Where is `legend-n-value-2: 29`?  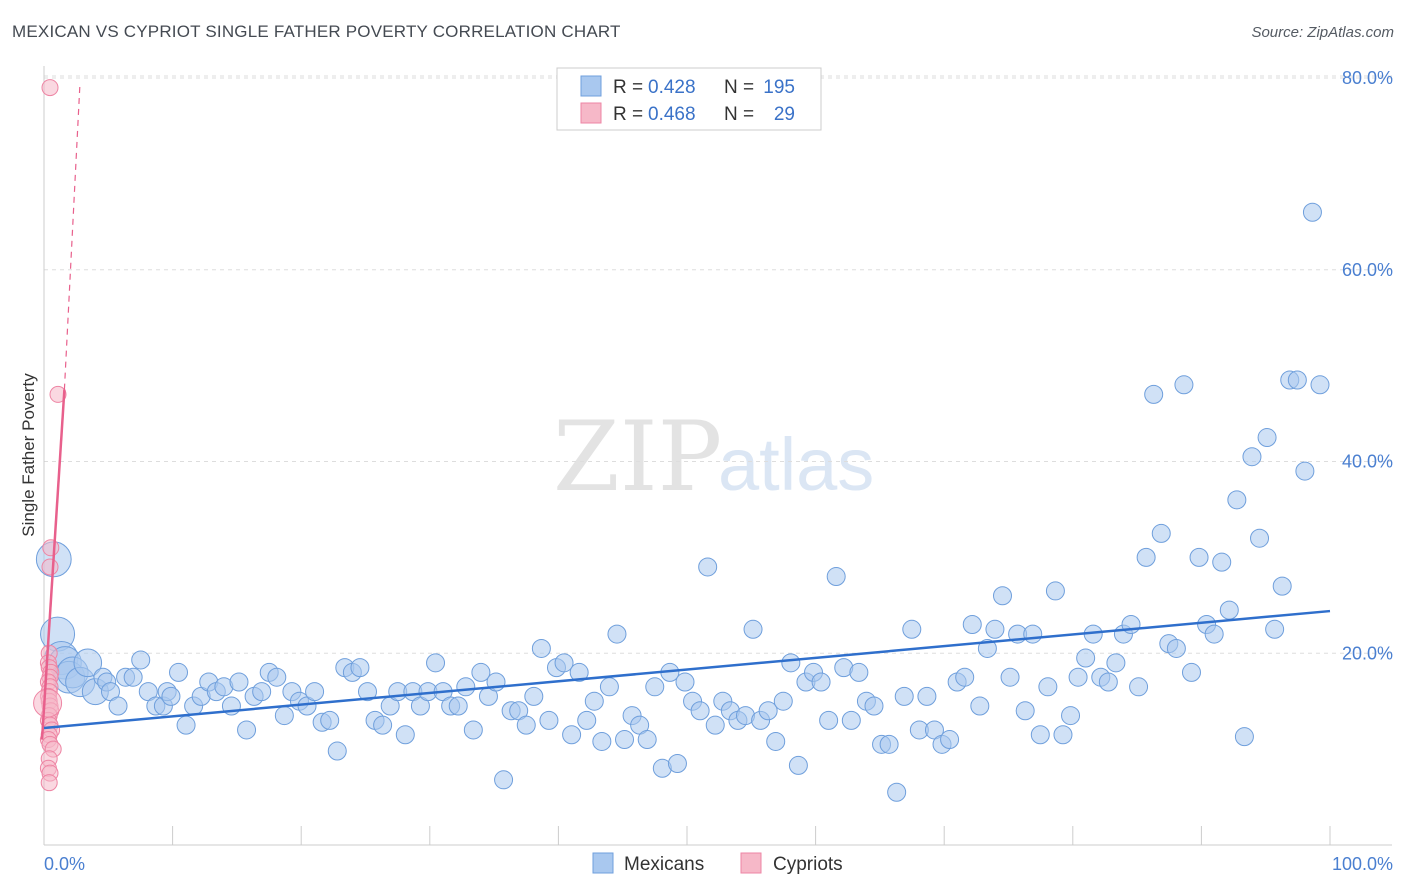
legend-n-value-2: 29 is located at coordinates (784, 114).